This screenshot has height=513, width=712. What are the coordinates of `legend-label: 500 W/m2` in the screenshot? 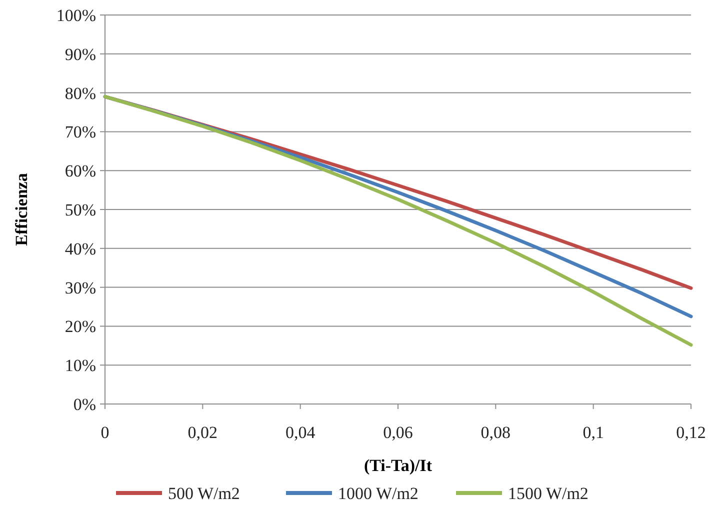 It's located at (204, 493).